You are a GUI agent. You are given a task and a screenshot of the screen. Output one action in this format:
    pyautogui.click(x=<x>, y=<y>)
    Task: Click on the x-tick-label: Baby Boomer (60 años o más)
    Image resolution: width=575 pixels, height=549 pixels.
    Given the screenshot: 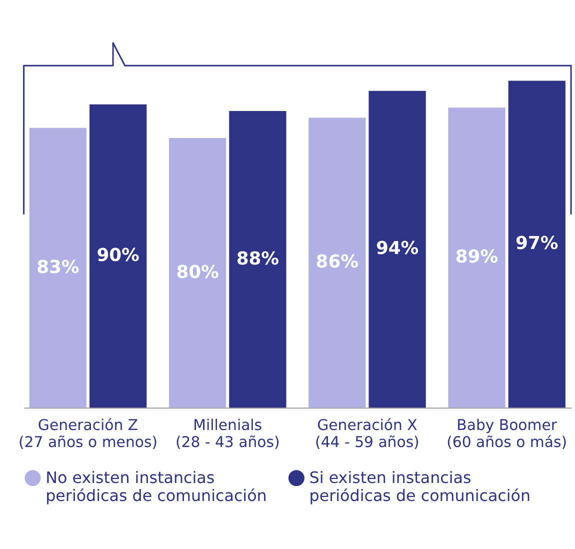 What is the action you would take?
    pyautogui.click(x=507, y=433)
    